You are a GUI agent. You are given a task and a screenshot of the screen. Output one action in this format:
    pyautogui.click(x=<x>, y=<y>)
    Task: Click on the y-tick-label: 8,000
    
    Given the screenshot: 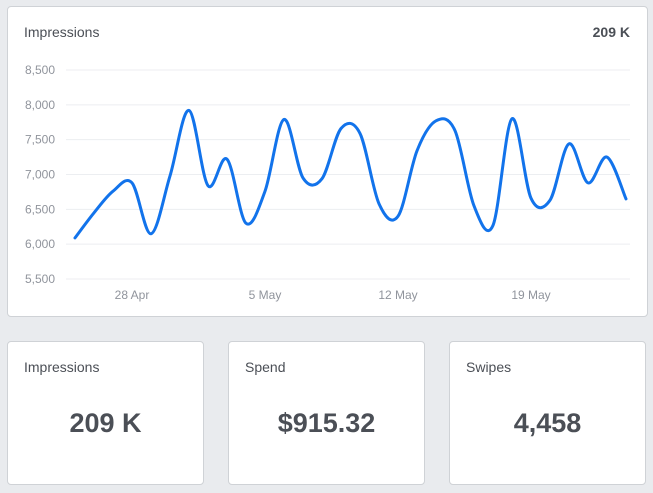 What is the action you would take?
    pyautogui.click(x=40, y=105)
    